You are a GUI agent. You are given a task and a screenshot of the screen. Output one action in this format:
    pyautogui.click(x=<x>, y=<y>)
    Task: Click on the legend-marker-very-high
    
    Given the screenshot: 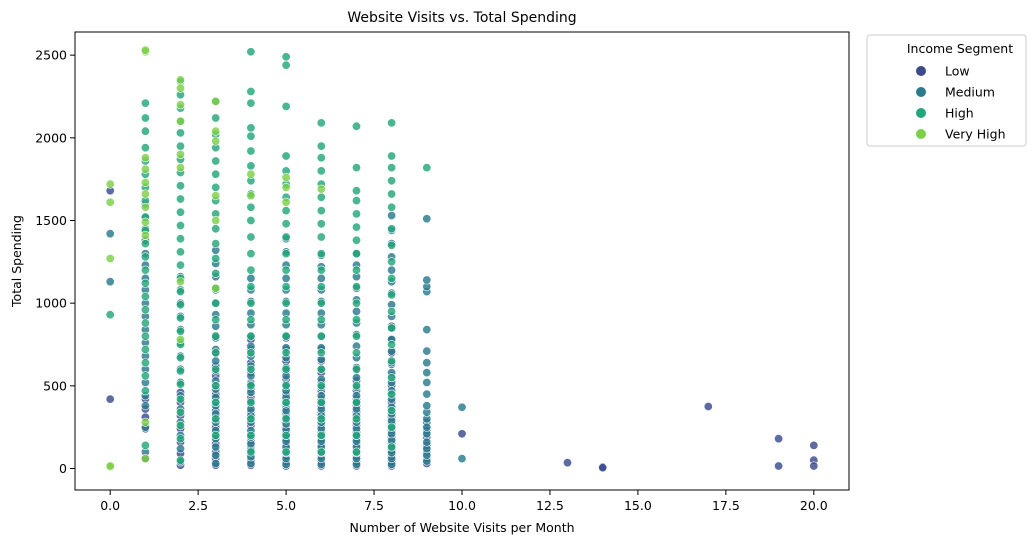 What is the action you would take?
    pyautogui.click(x=921, y=134)
    